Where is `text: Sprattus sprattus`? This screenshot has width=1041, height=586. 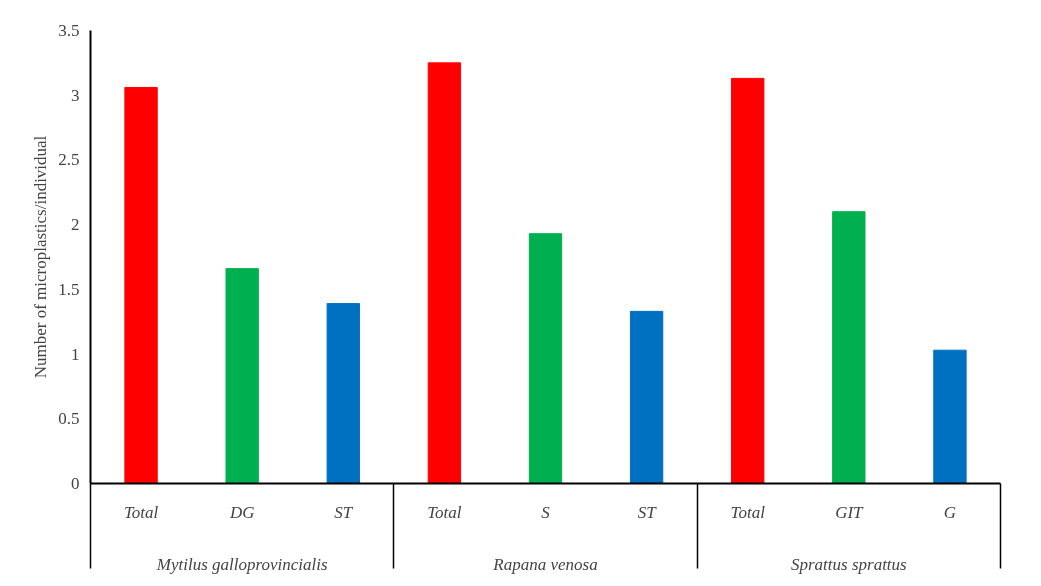 text: Sprattus sprattus is located at coordinates (849, 564).